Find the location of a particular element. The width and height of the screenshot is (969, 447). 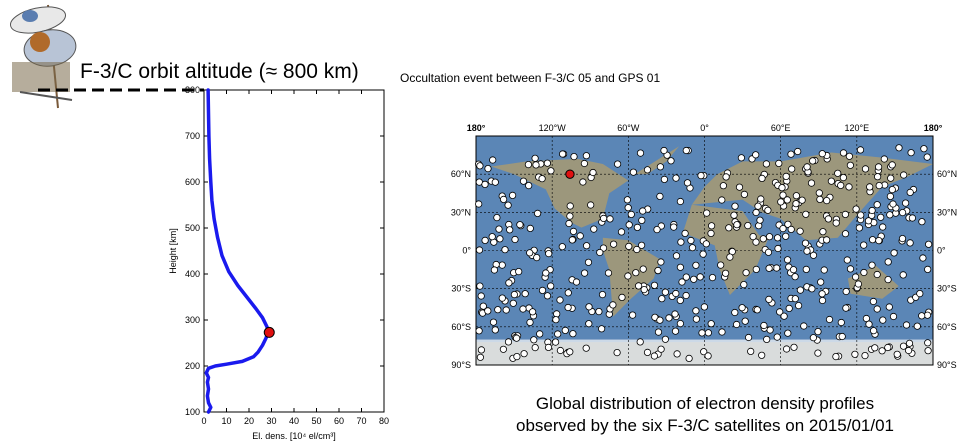

latitude-tick-label-left: 30°S is located at coordinates (461, 289).